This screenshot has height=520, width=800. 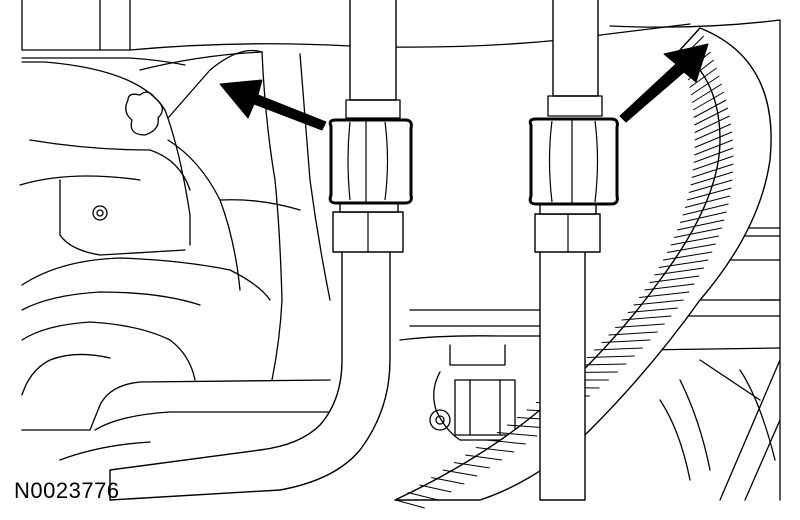 I want to click on right-tube-nut, so click(x=573, y=161).